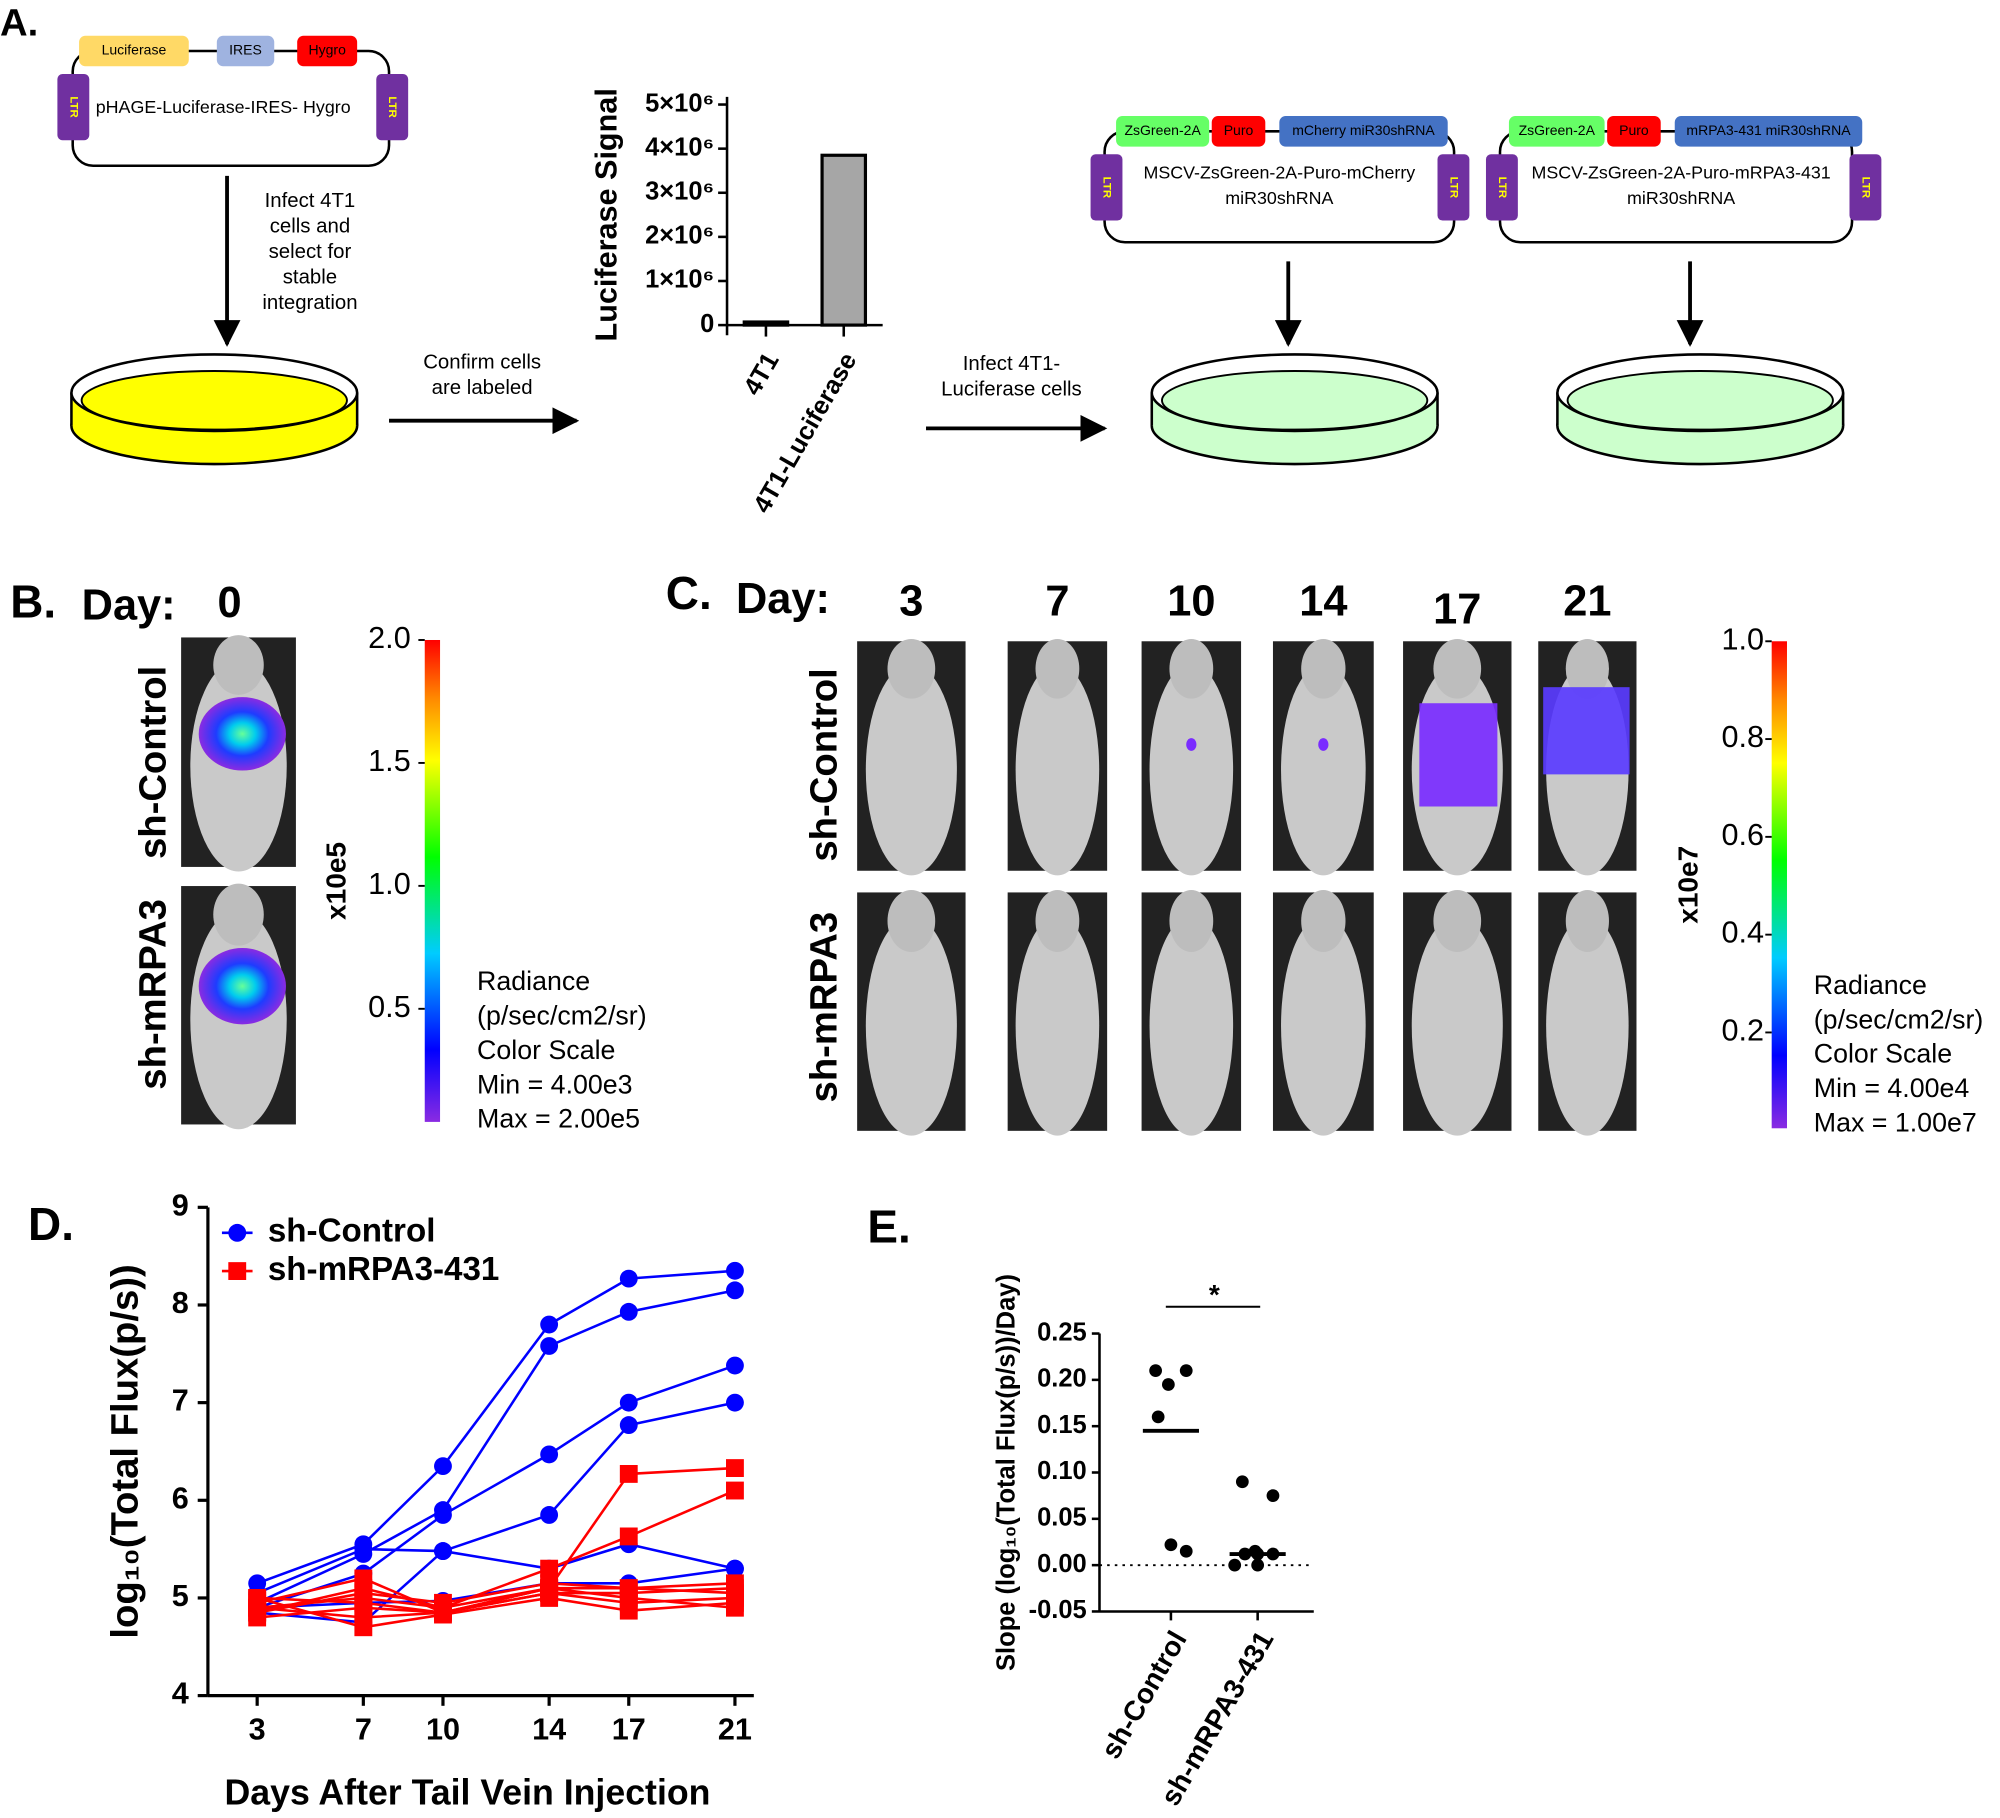  I want to click on colorbar-tick-label: 1.5, so click(389, 761).